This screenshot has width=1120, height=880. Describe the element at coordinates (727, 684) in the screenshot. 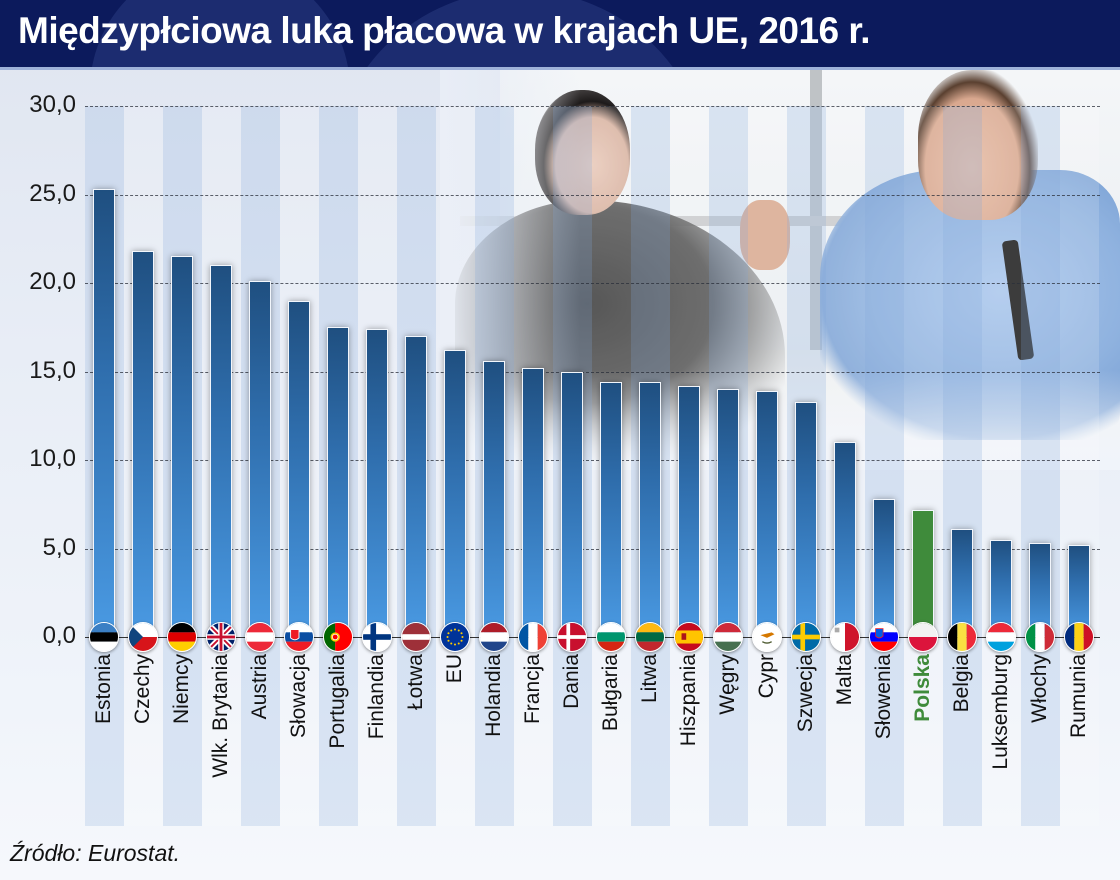

I see `x-axis-label: Węgry` at that location.